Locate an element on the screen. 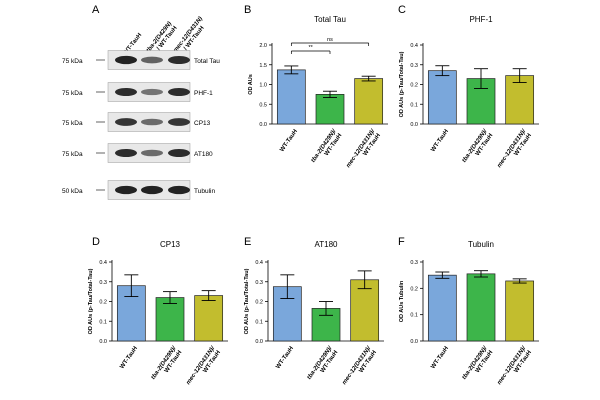 The width and height of the screenshot is (600, 400). blot-row-label: AT180 is located at coordinates (203, 154).